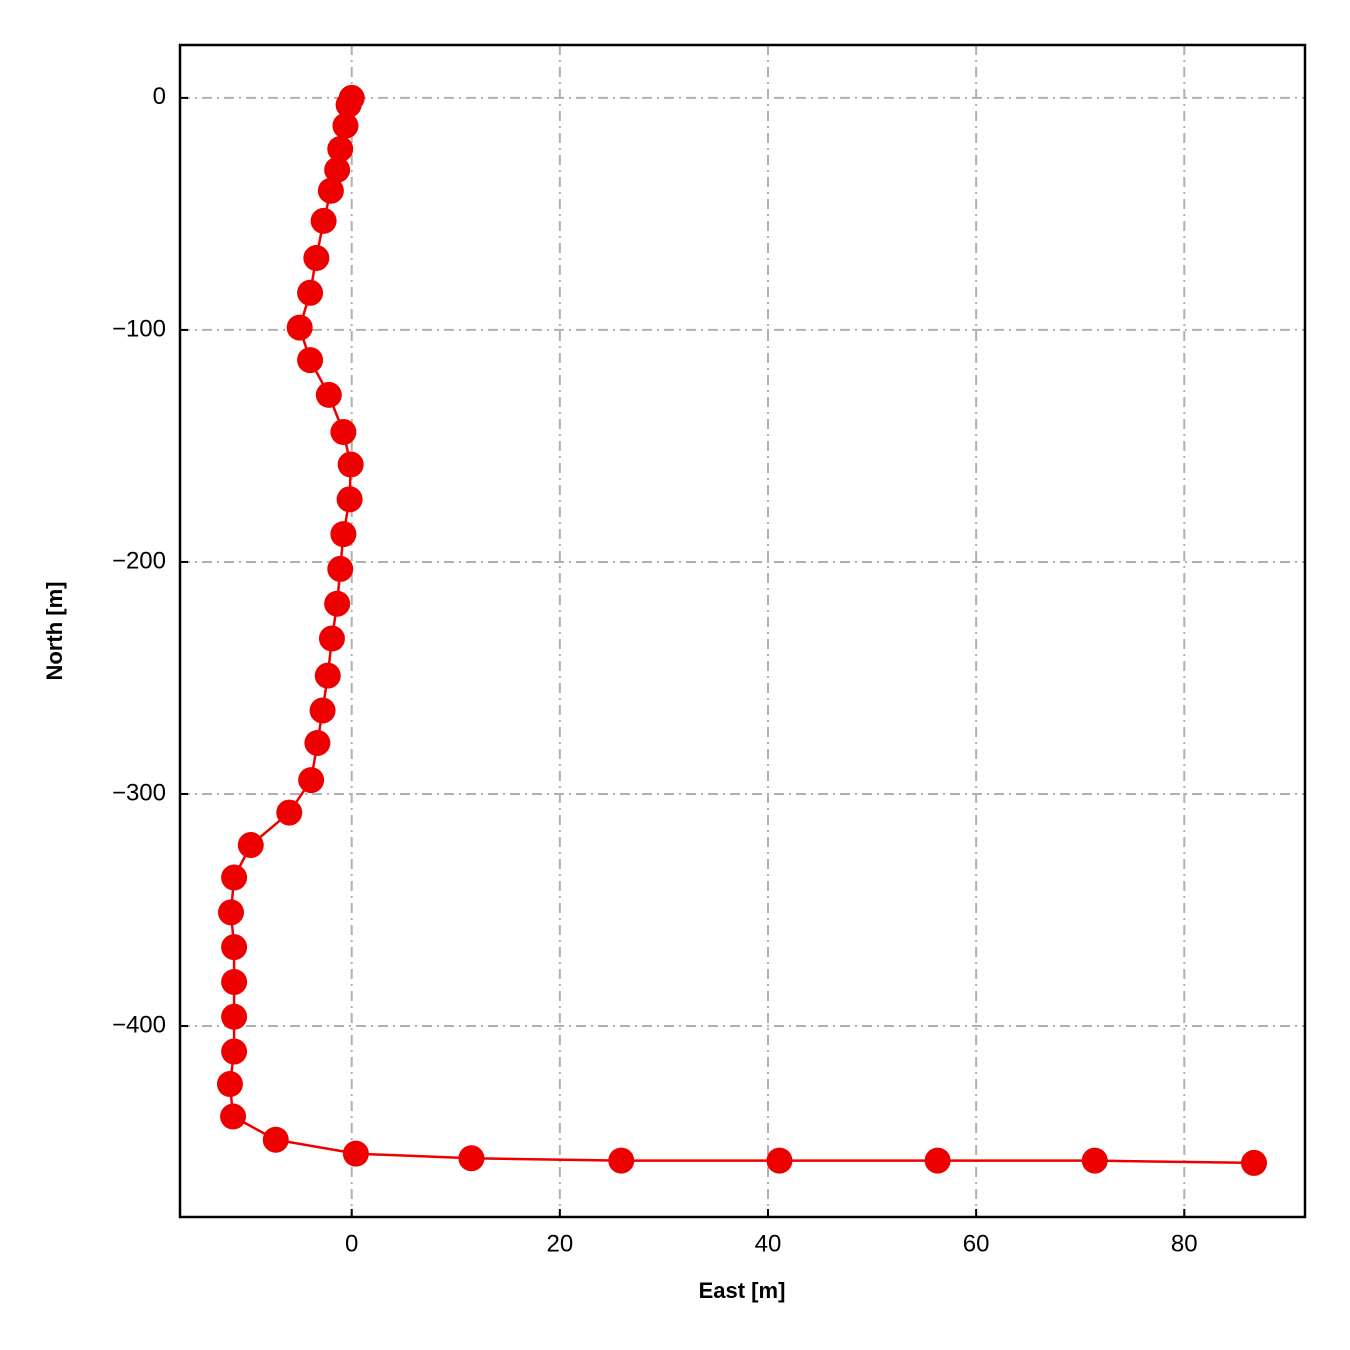 Image resolution: width=1350 pixels, height=1350 pixels. What do you see at coordinates (139, 560) in the screenshot?
I see `y-tick-label: −200` at bounding box center [139, 560].